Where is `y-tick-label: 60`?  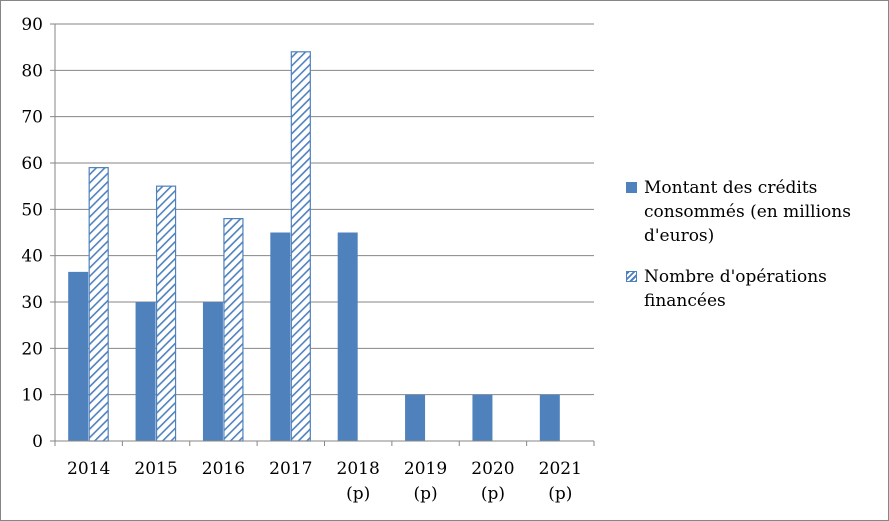
y-tick-label: 60 is located at coordinates (32, 164).